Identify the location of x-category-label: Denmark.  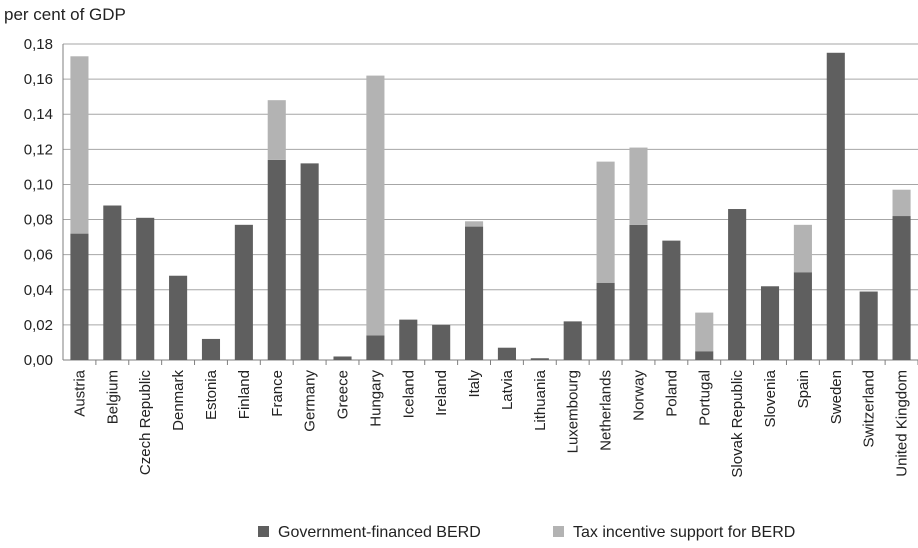
(178, 400).